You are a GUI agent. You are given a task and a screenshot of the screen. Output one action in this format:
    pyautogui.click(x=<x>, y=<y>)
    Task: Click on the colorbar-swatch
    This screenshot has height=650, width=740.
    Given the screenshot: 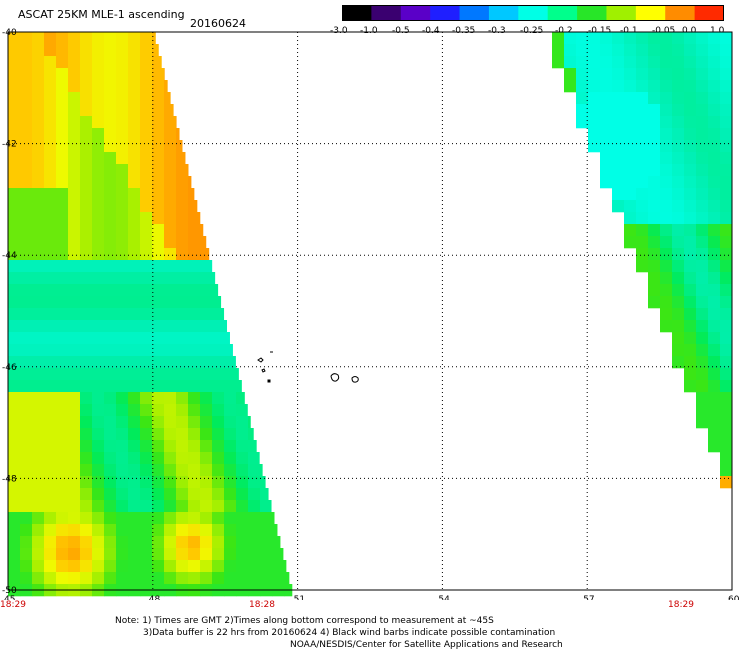 What is the action you would take?
    pyautogui.click(x=357, y=13)
    